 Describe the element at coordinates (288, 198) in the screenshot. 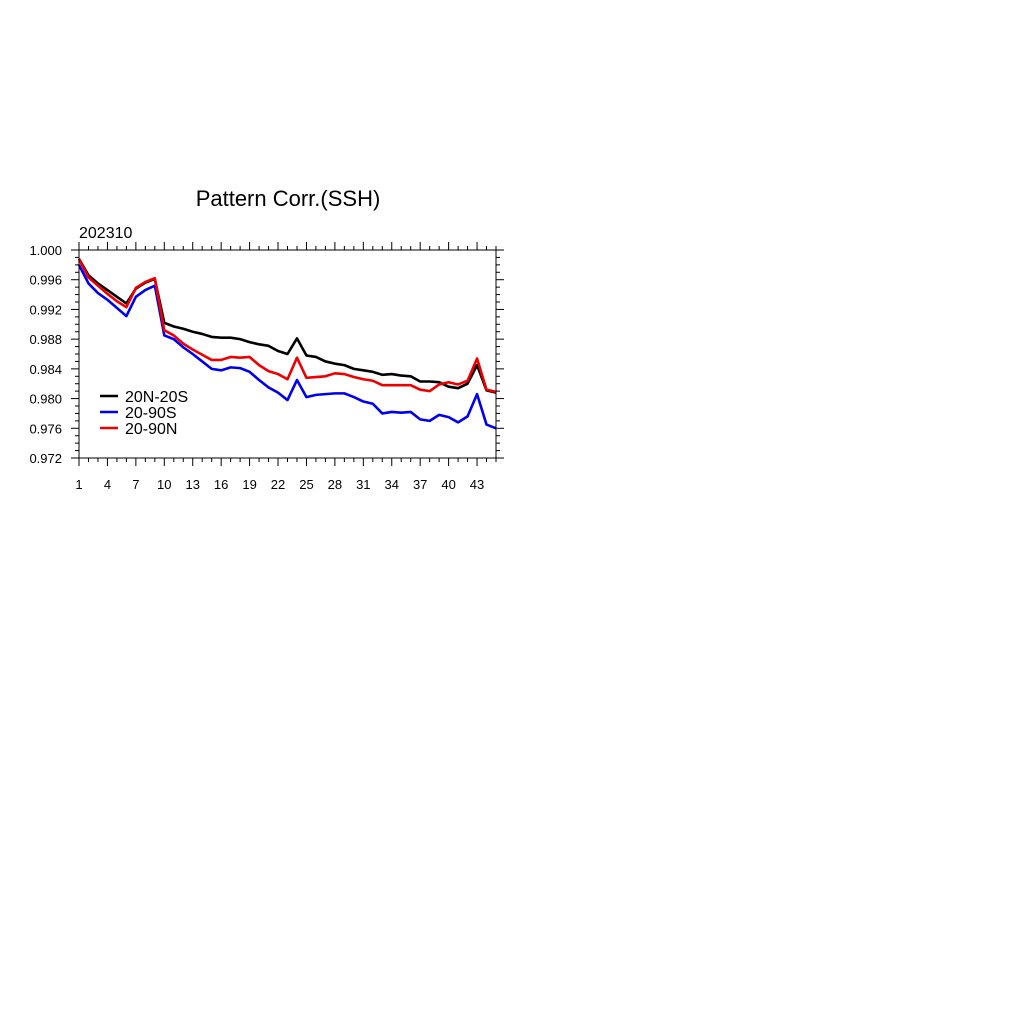

I see `chart-title: Pattern Corr.(SSH)` at that location.